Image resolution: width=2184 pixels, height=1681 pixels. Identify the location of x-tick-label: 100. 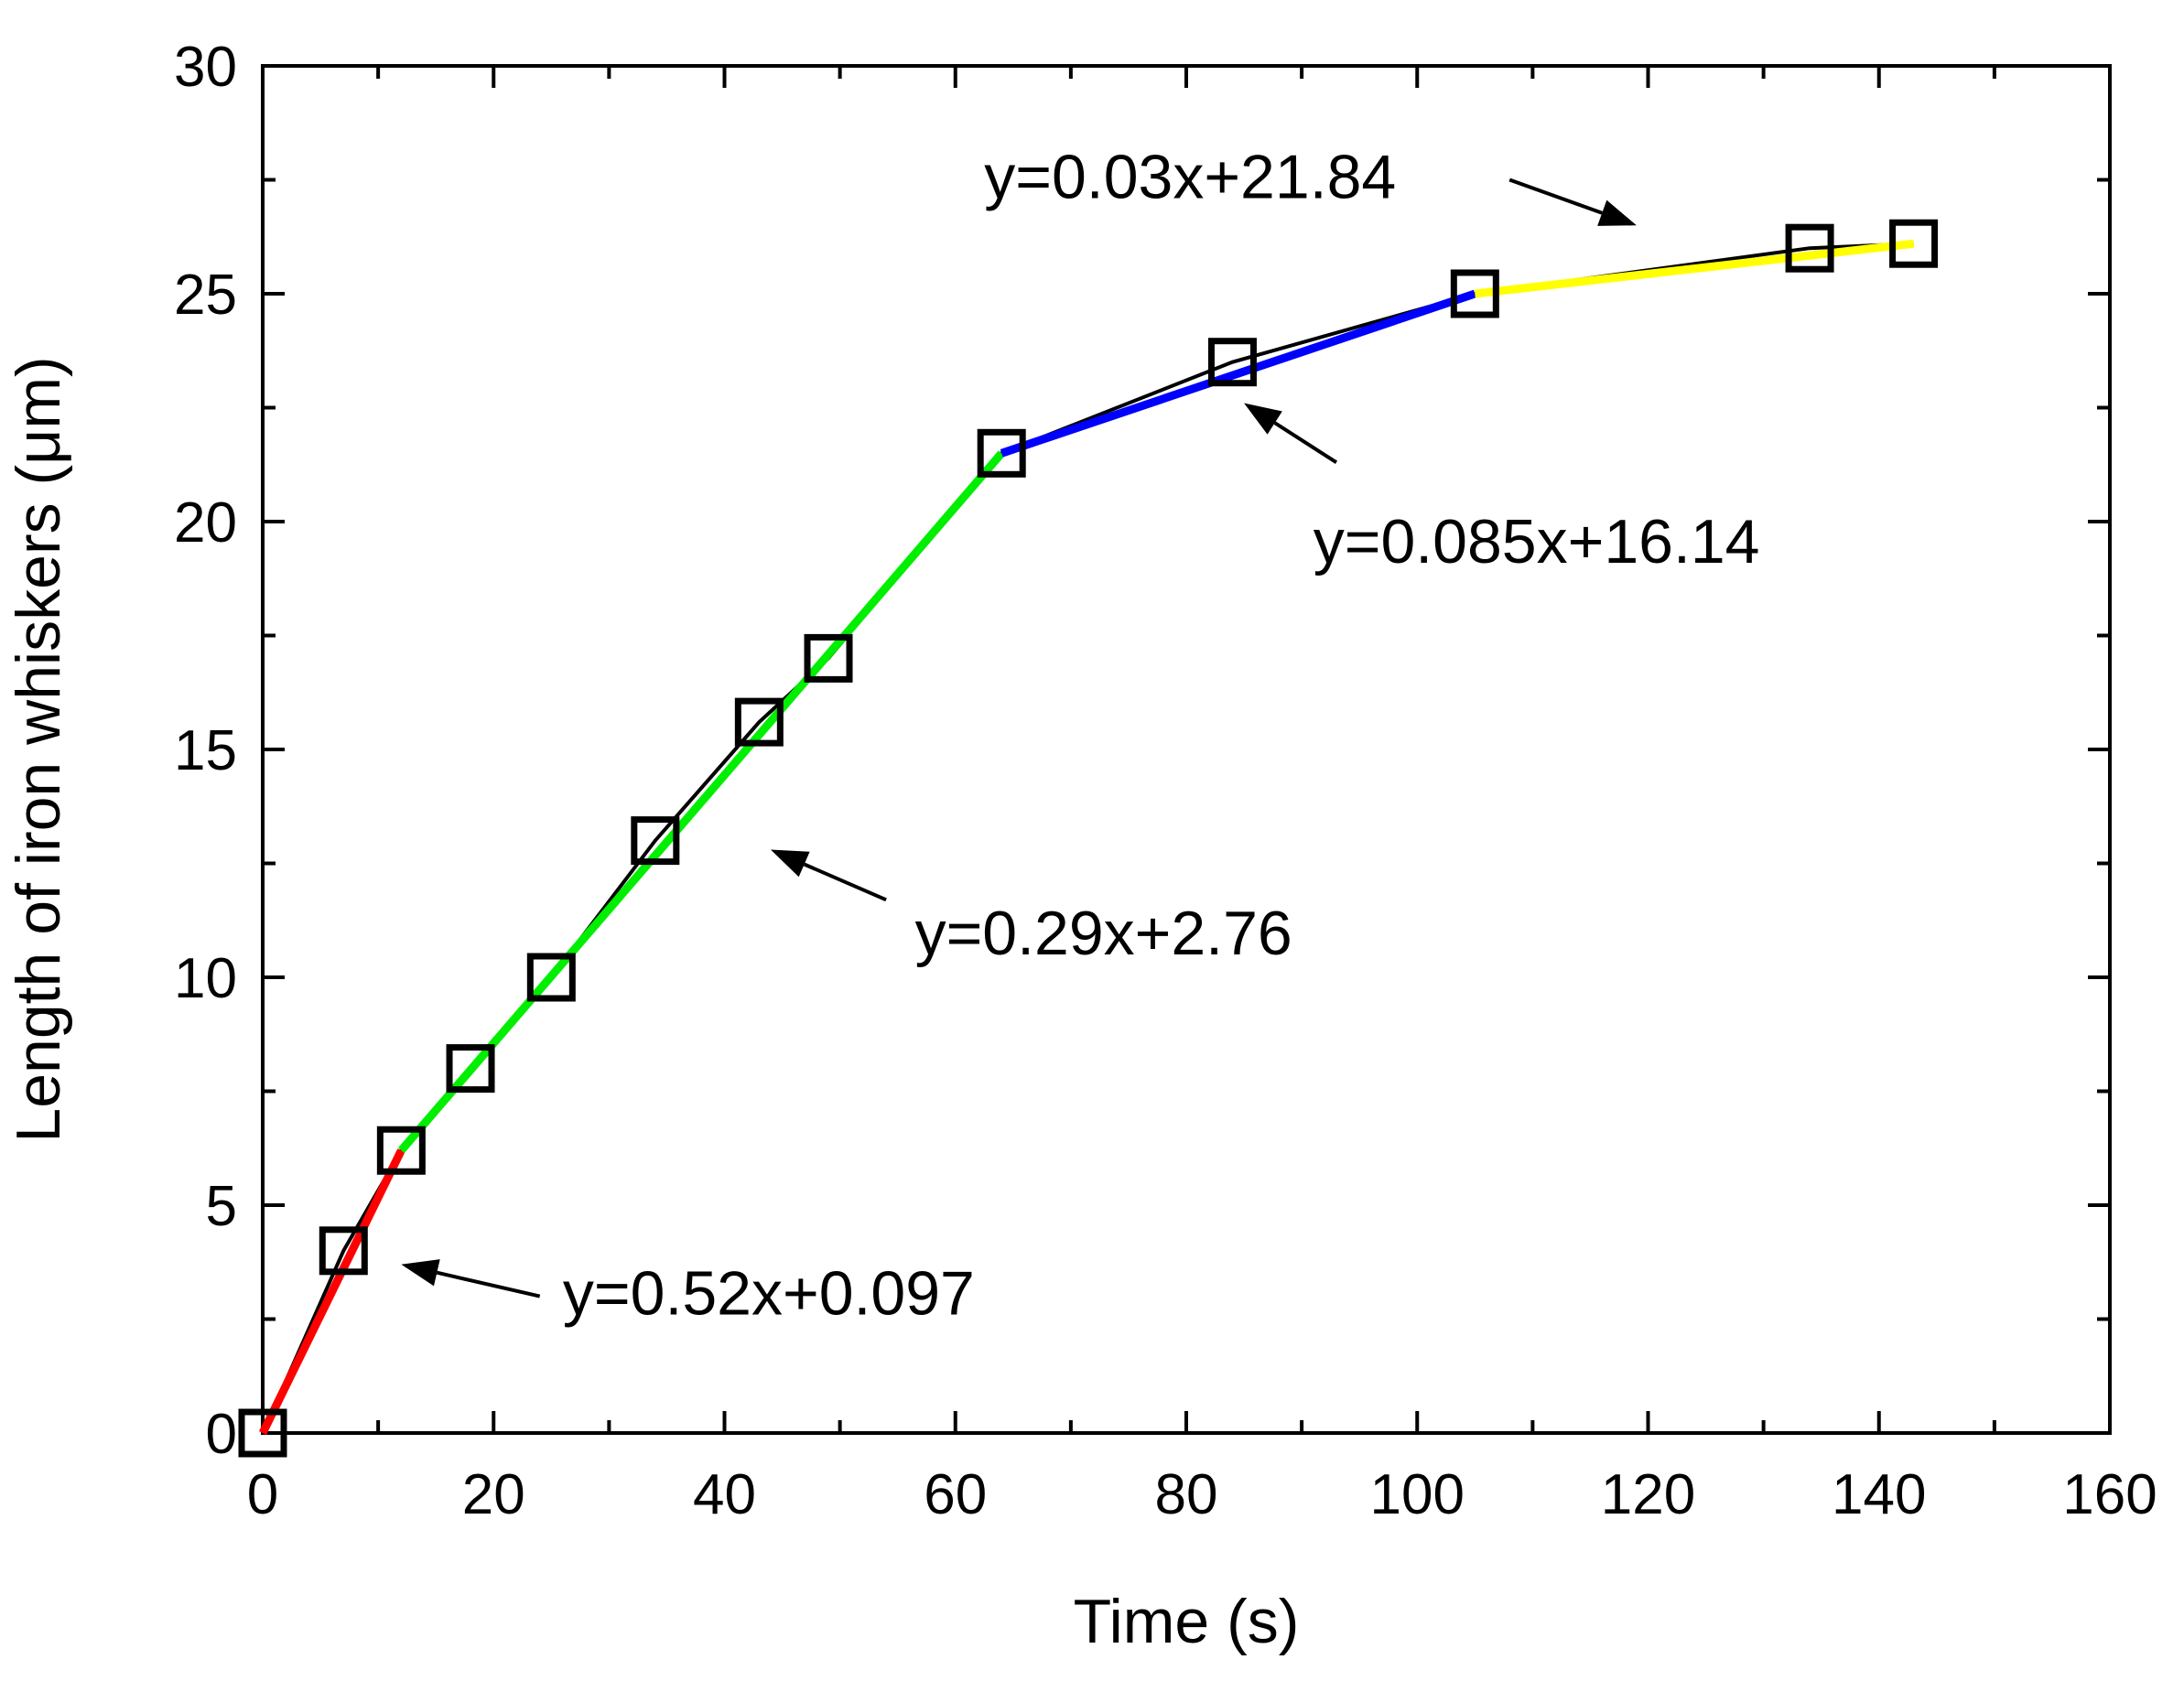
(1417, 1494).